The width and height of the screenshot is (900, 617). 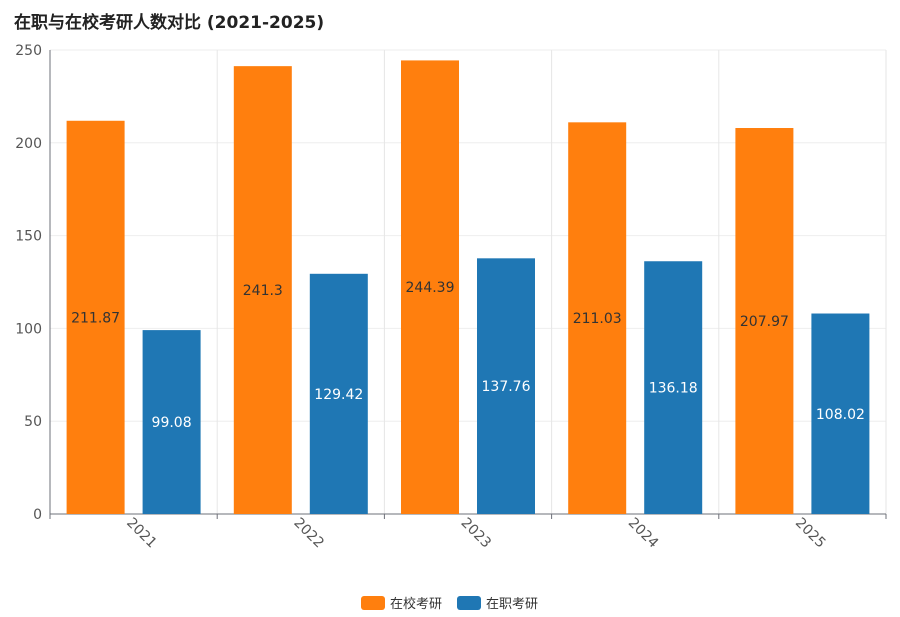 I want to click on data-label: 211.03, so click(x=597, y=319).